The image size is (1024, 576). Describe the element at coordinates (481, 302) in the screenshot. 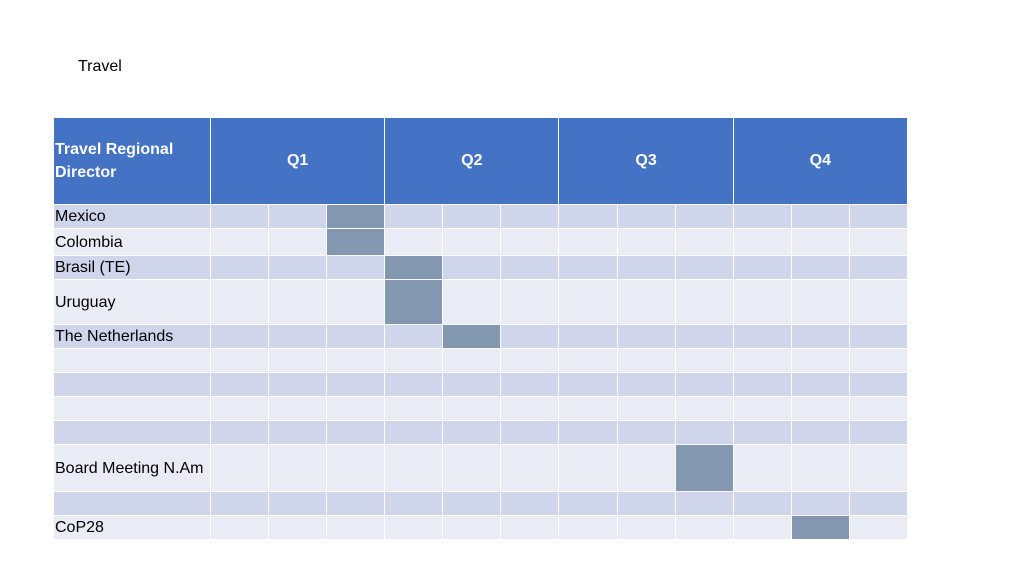

I see `table-row: Uruguay` at that location.